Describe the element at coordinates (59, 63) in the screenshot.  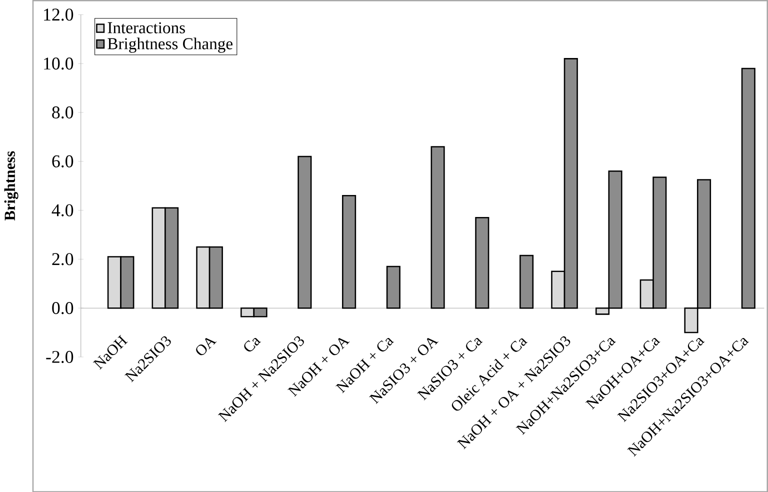
I see `y-tick-label: 10.0` at that location.